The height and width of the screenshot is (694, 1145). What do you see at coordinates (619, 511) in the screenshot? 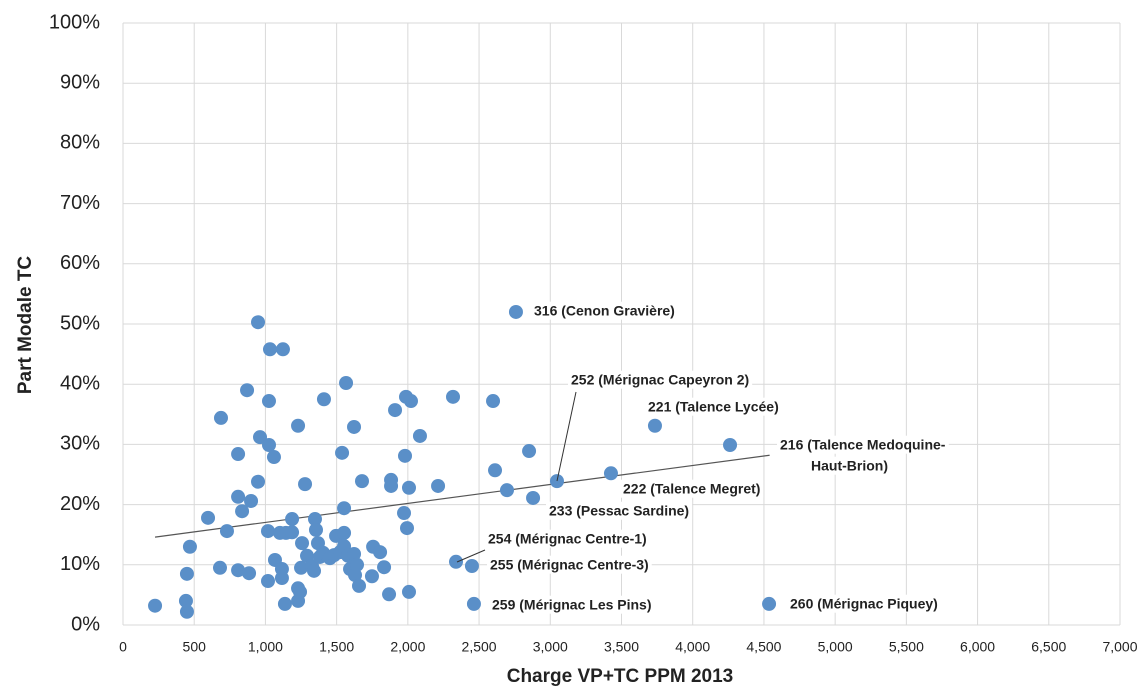
I see `annotation: 233 (Pessac Sardine)` at bounding box center [619, 511].